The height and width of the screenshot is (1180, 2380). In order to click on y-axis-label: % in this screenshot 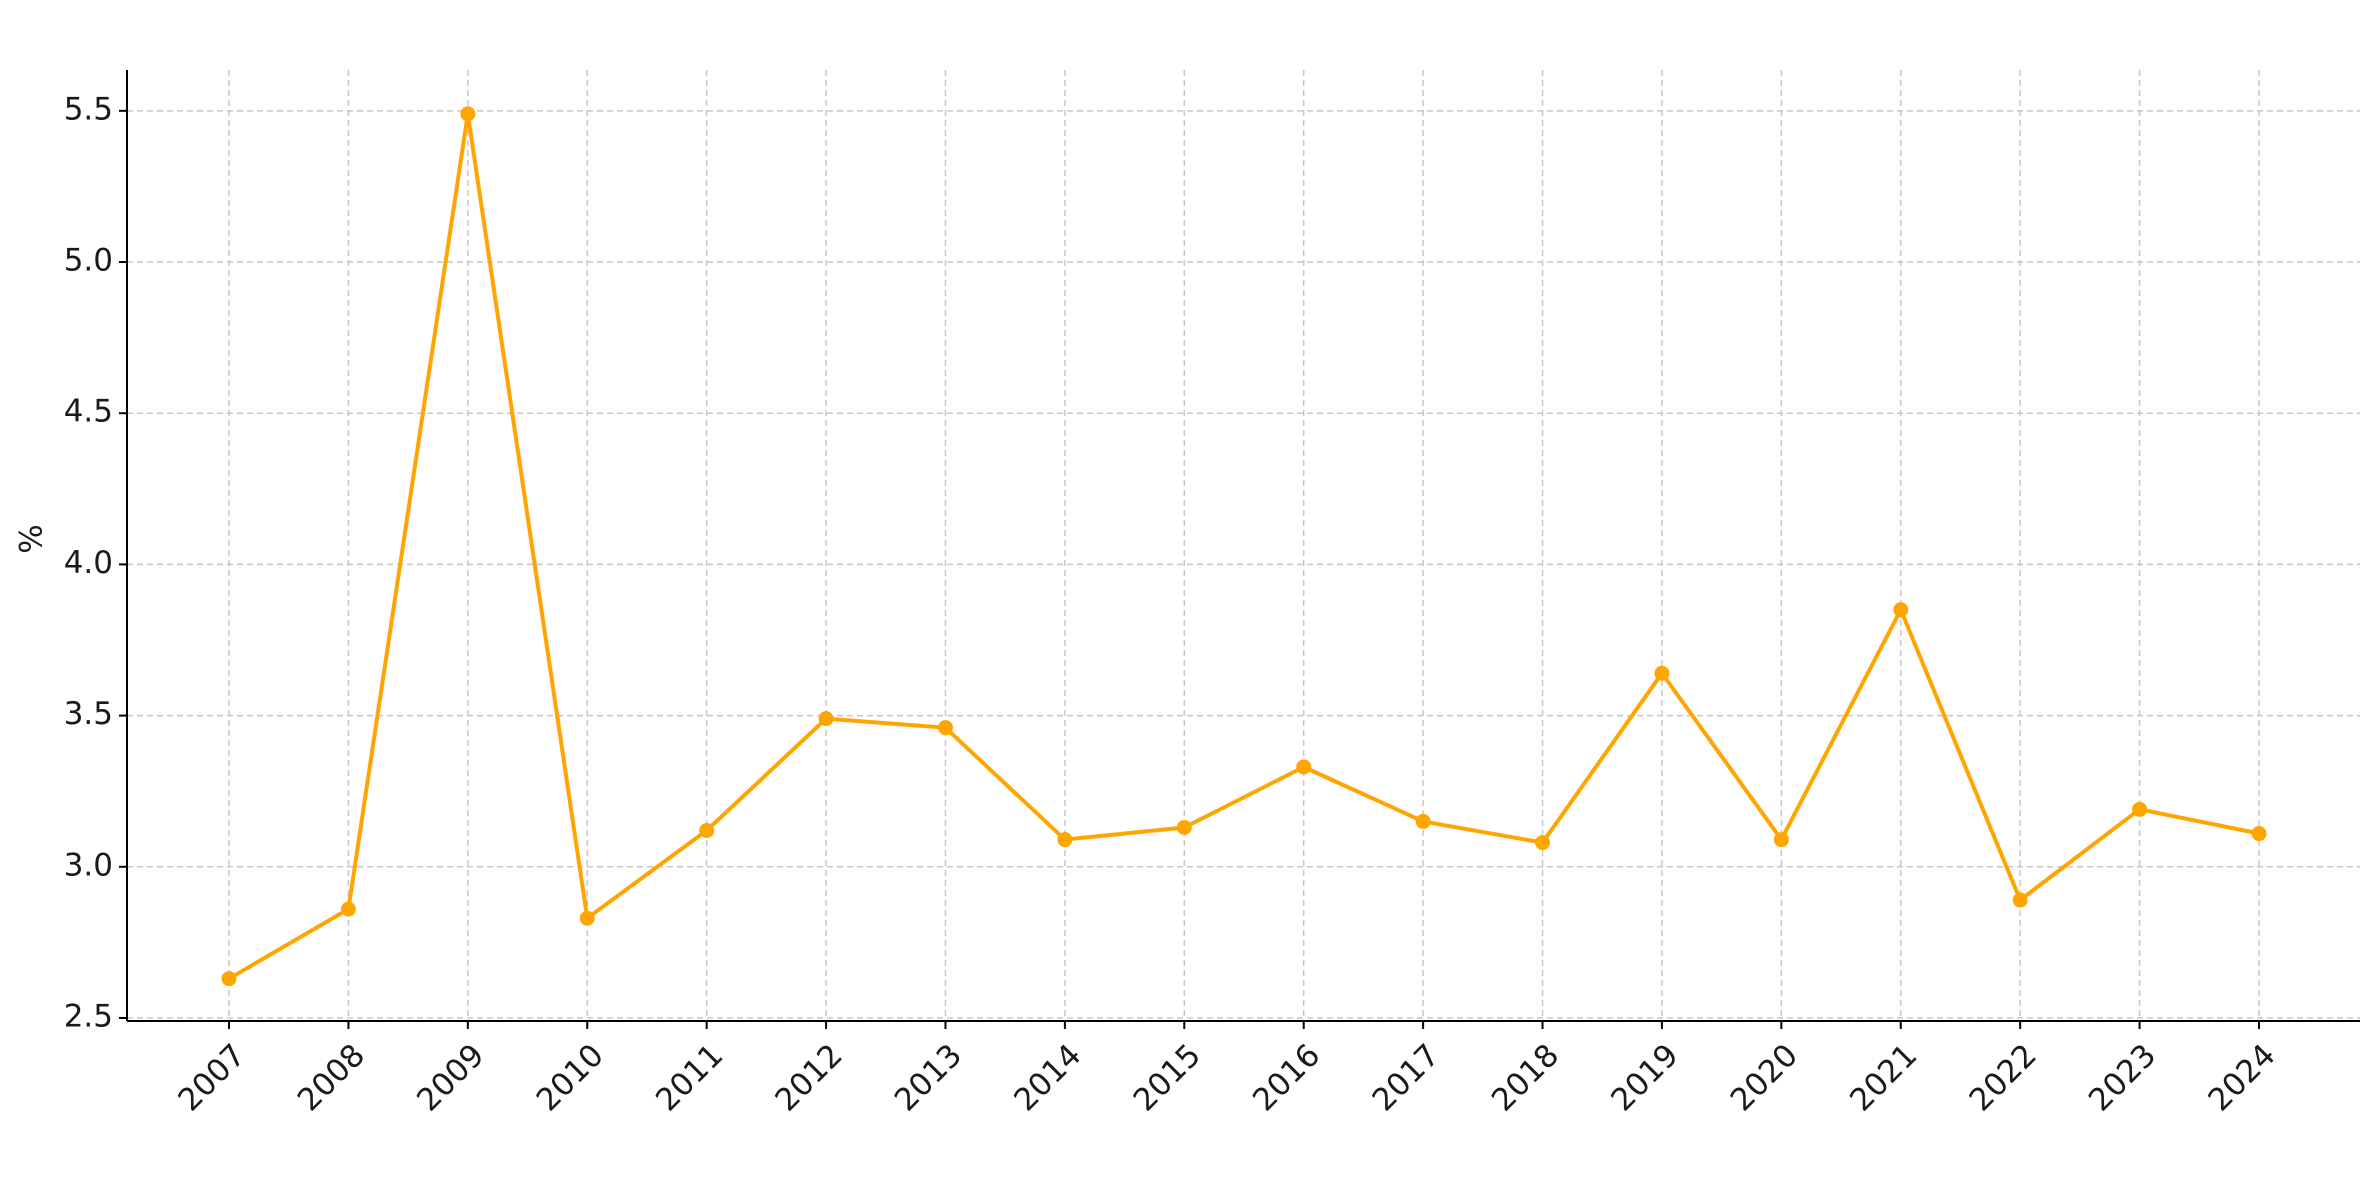, I will do `click(32, 538)`.